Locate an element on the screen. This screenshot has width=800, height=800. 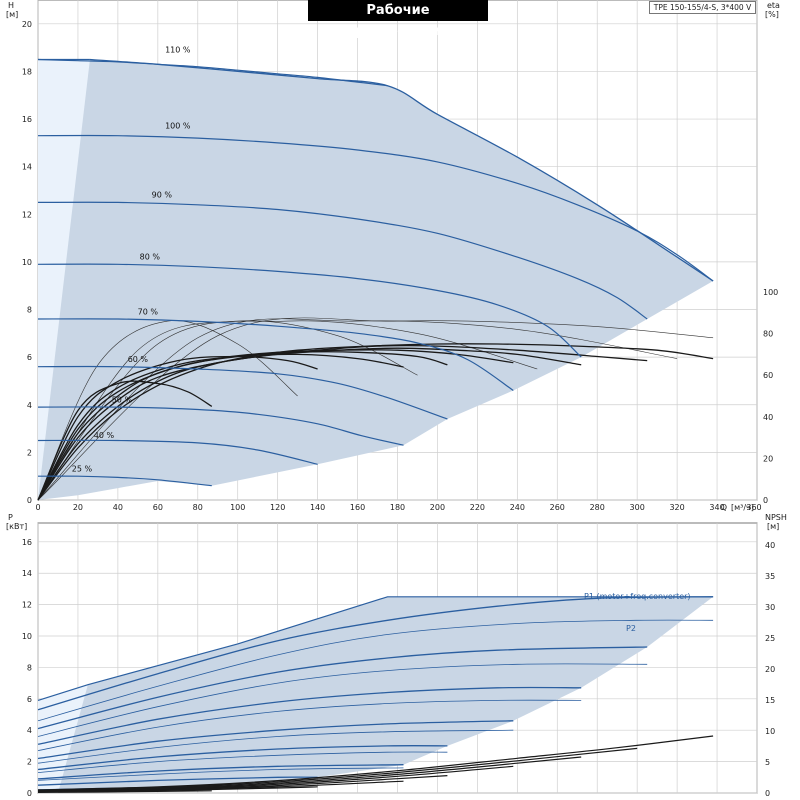
legend-p2: P2 is located at coordinates (631, 628).